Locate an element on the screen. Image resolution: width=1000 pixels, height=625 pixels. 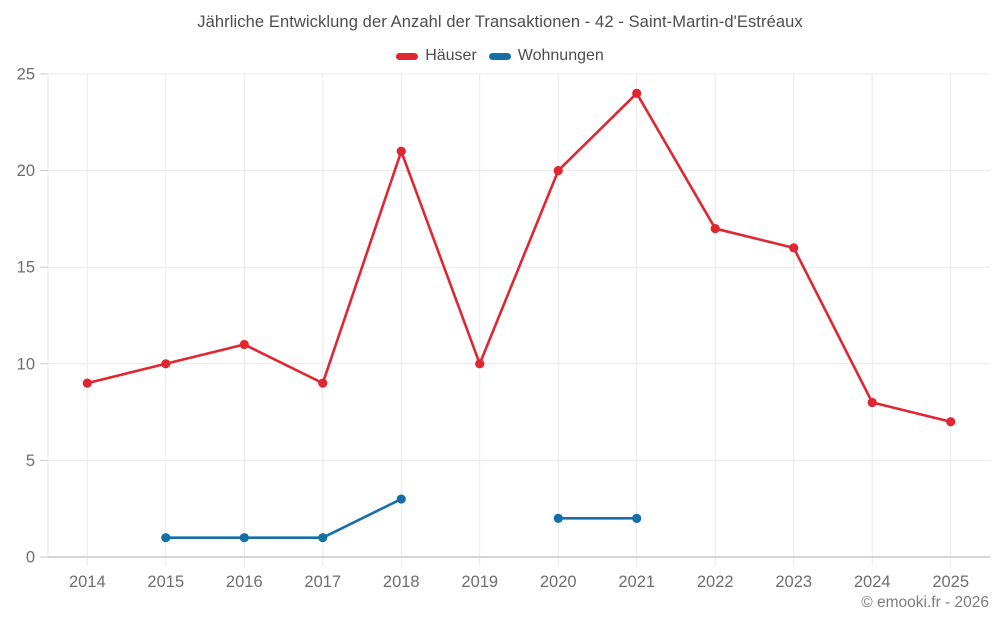
x-tick-label-2020: 2020 is located at coordinates (558, 582).